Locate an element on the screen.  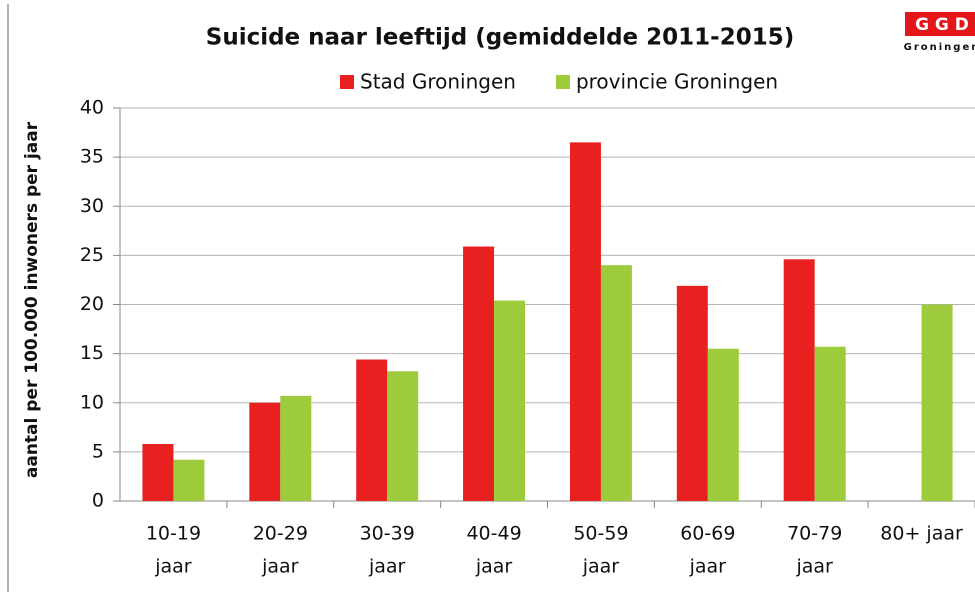
x-tick-label: 10-19 is located at coordinates (173, 534).